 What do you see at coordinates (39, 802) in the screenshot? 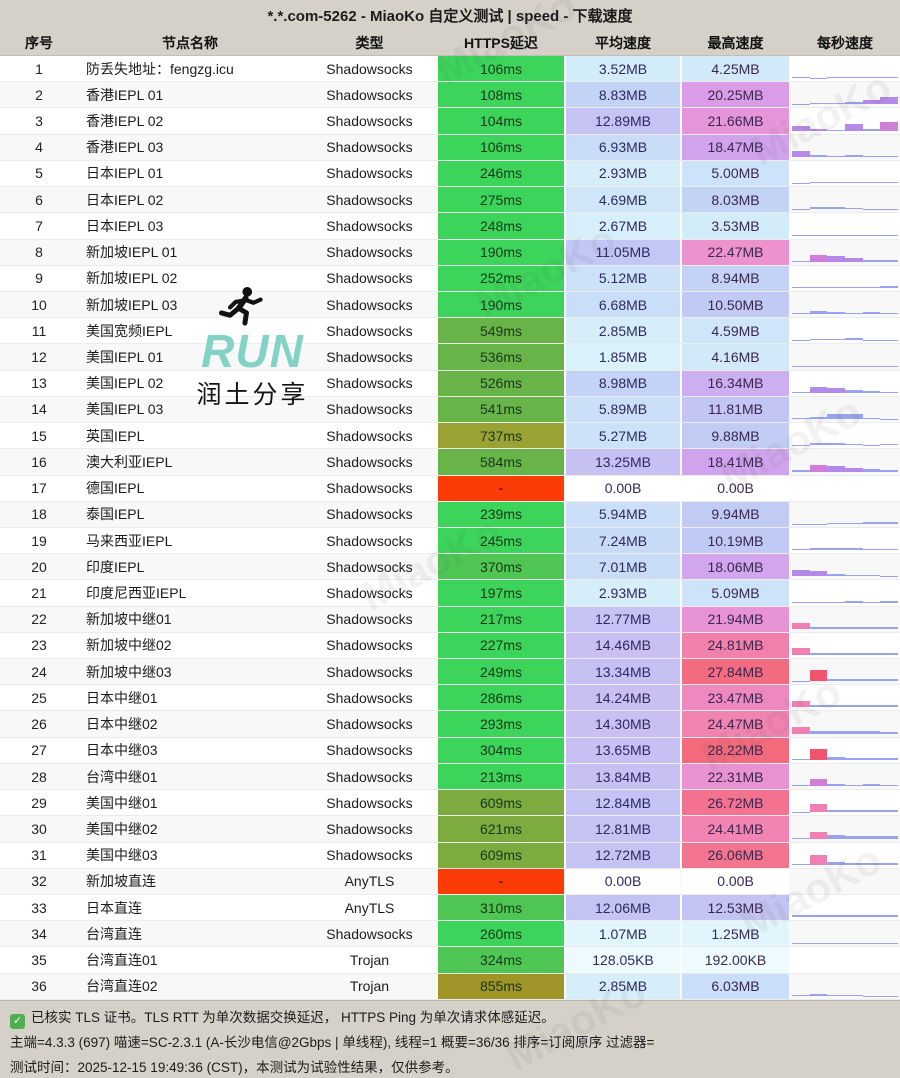
I see `row-index: 29` at bounding box center [39, 802].